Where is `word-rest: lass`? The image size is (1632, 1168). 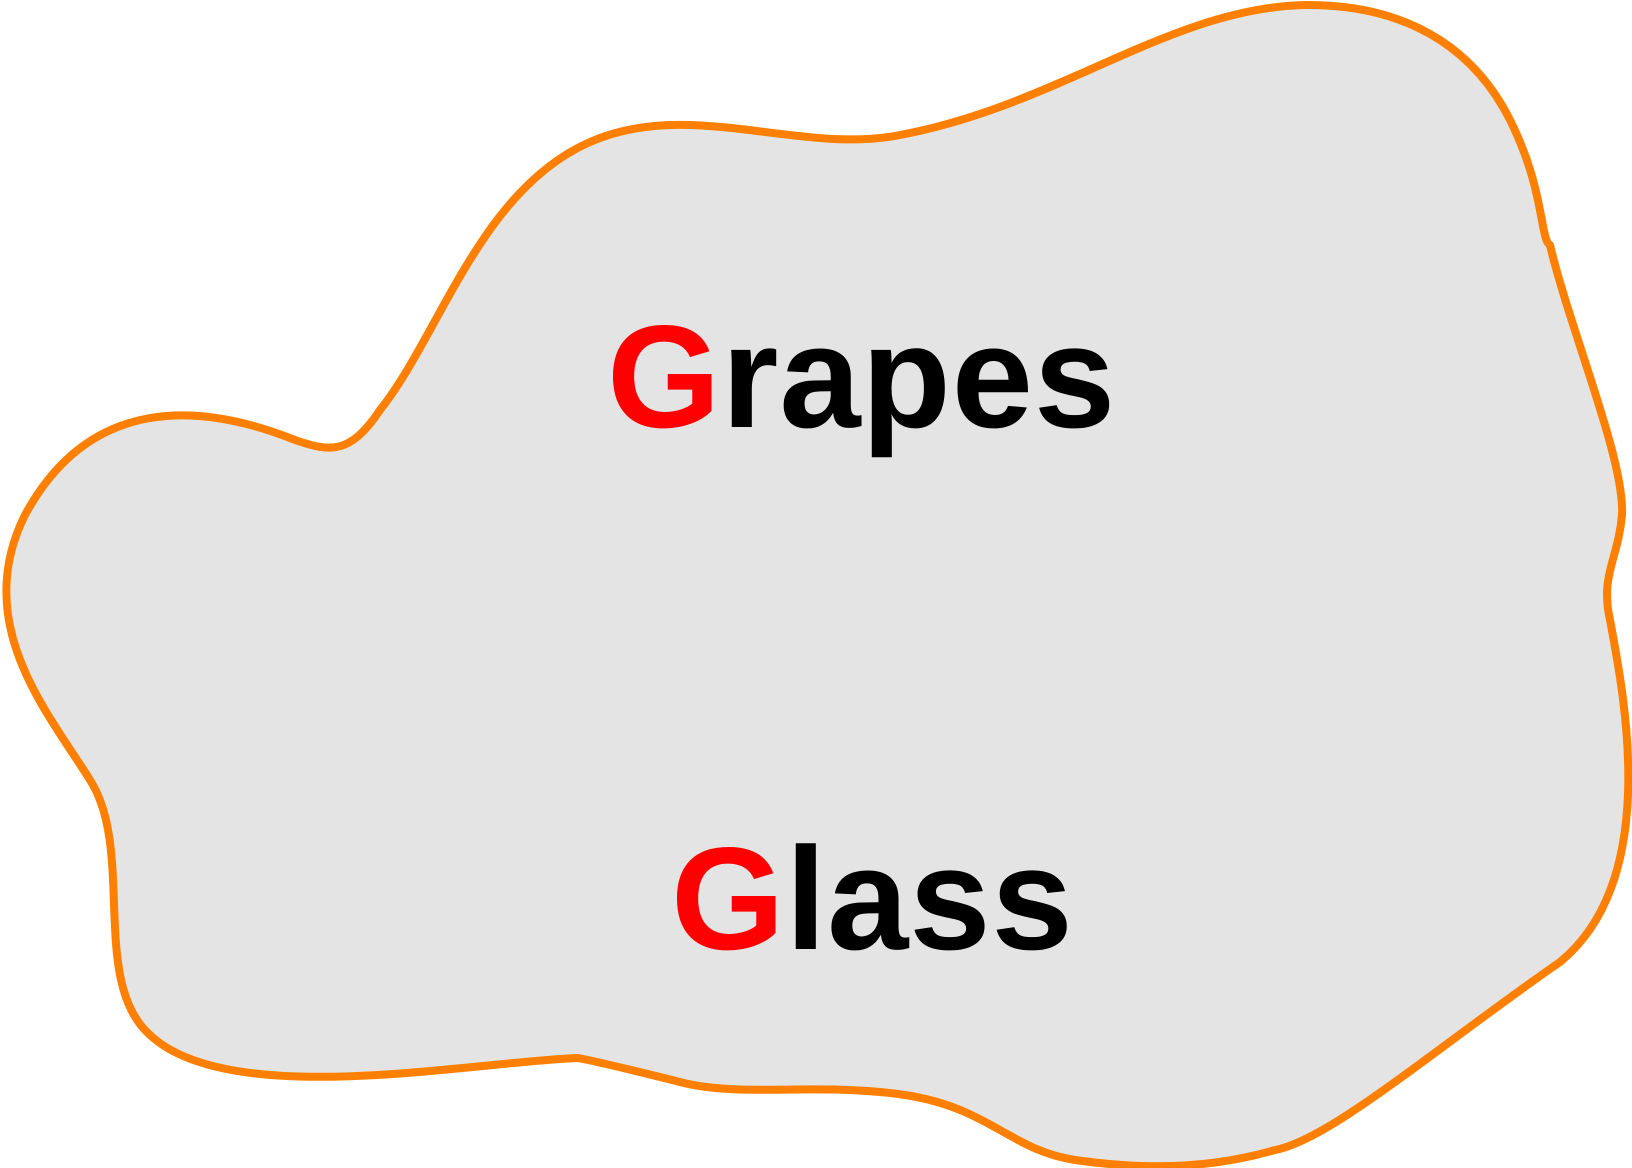
word-rest: lass is located at coordinates (929, 898).